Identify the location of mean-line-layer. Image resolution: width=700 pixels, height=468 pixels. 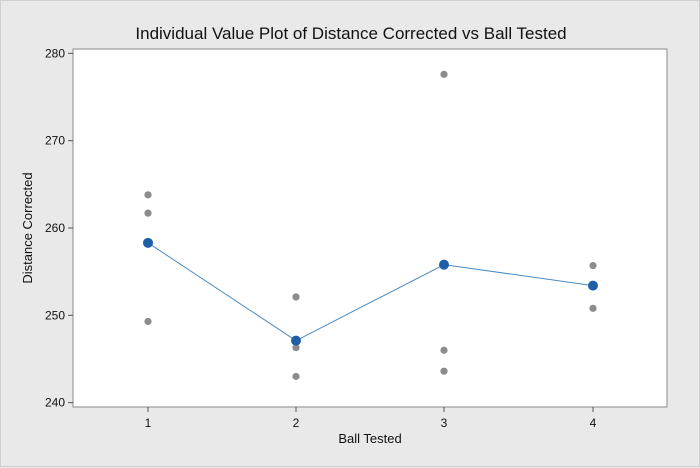
(370, 292).